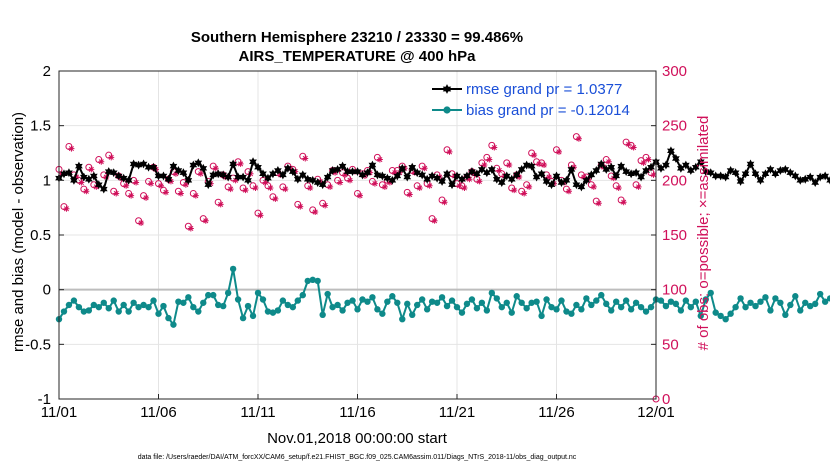 The height and width of the screenshot is (470, 830). I want to click on bias-series, so click(442, 296).